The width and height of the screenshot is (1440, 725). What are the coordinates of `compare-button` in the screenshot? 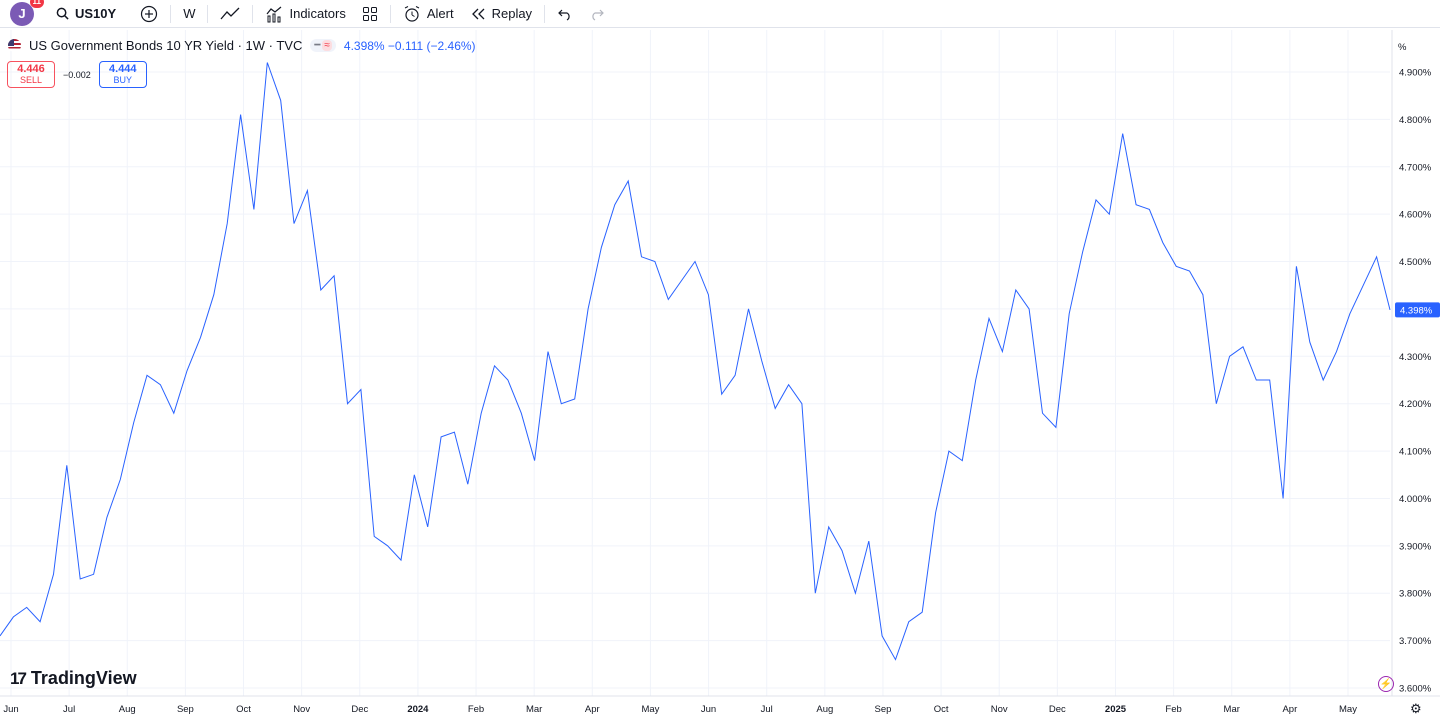 It's located at (149, 14).